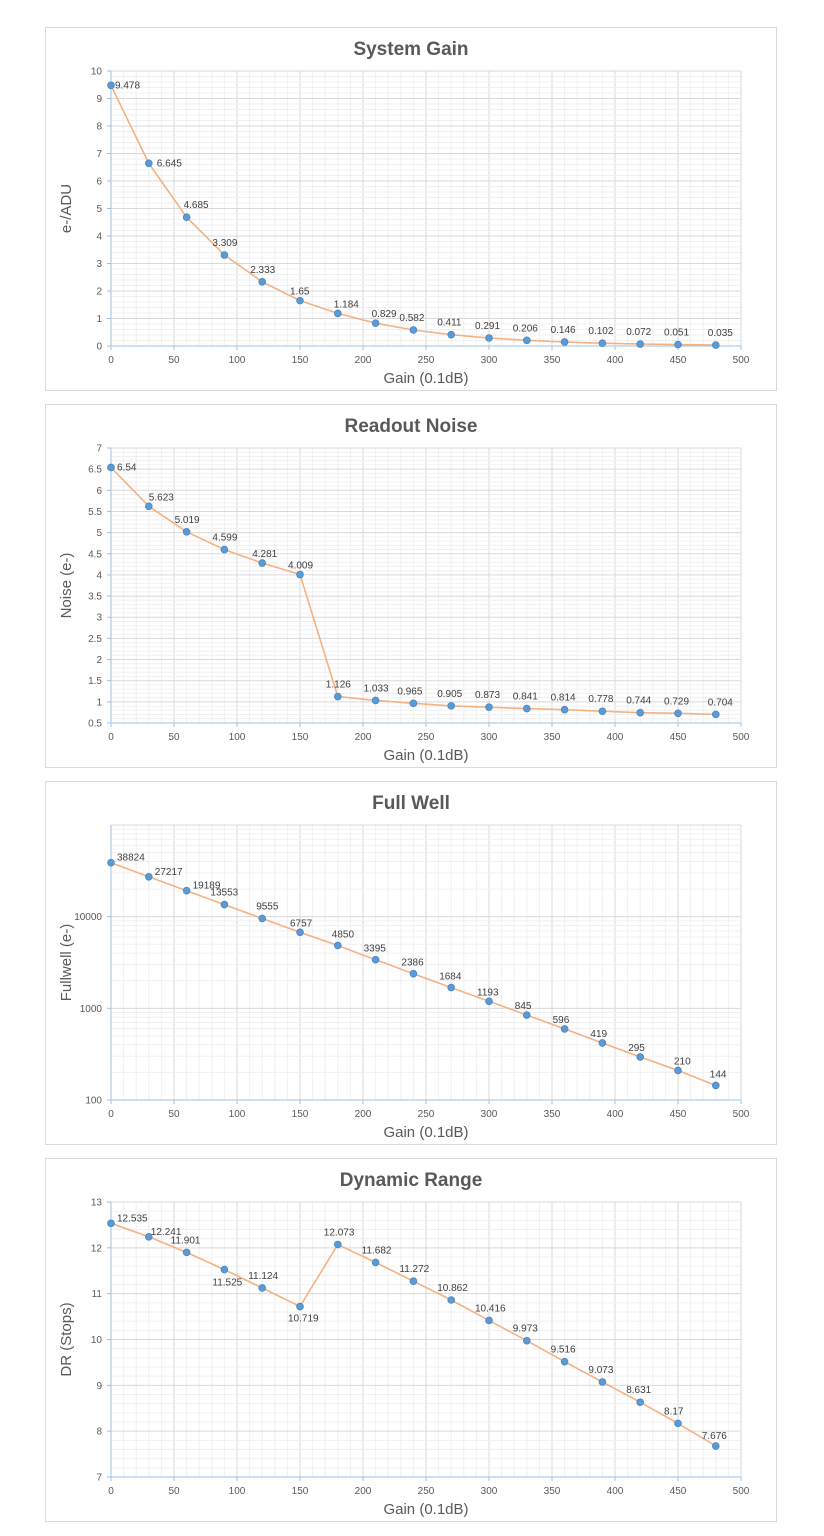 This screenshot has height=1536, width=824. Describe the element at coordinates (676, 333) in the screenshot. I see `data-label: 0.051` at that location.